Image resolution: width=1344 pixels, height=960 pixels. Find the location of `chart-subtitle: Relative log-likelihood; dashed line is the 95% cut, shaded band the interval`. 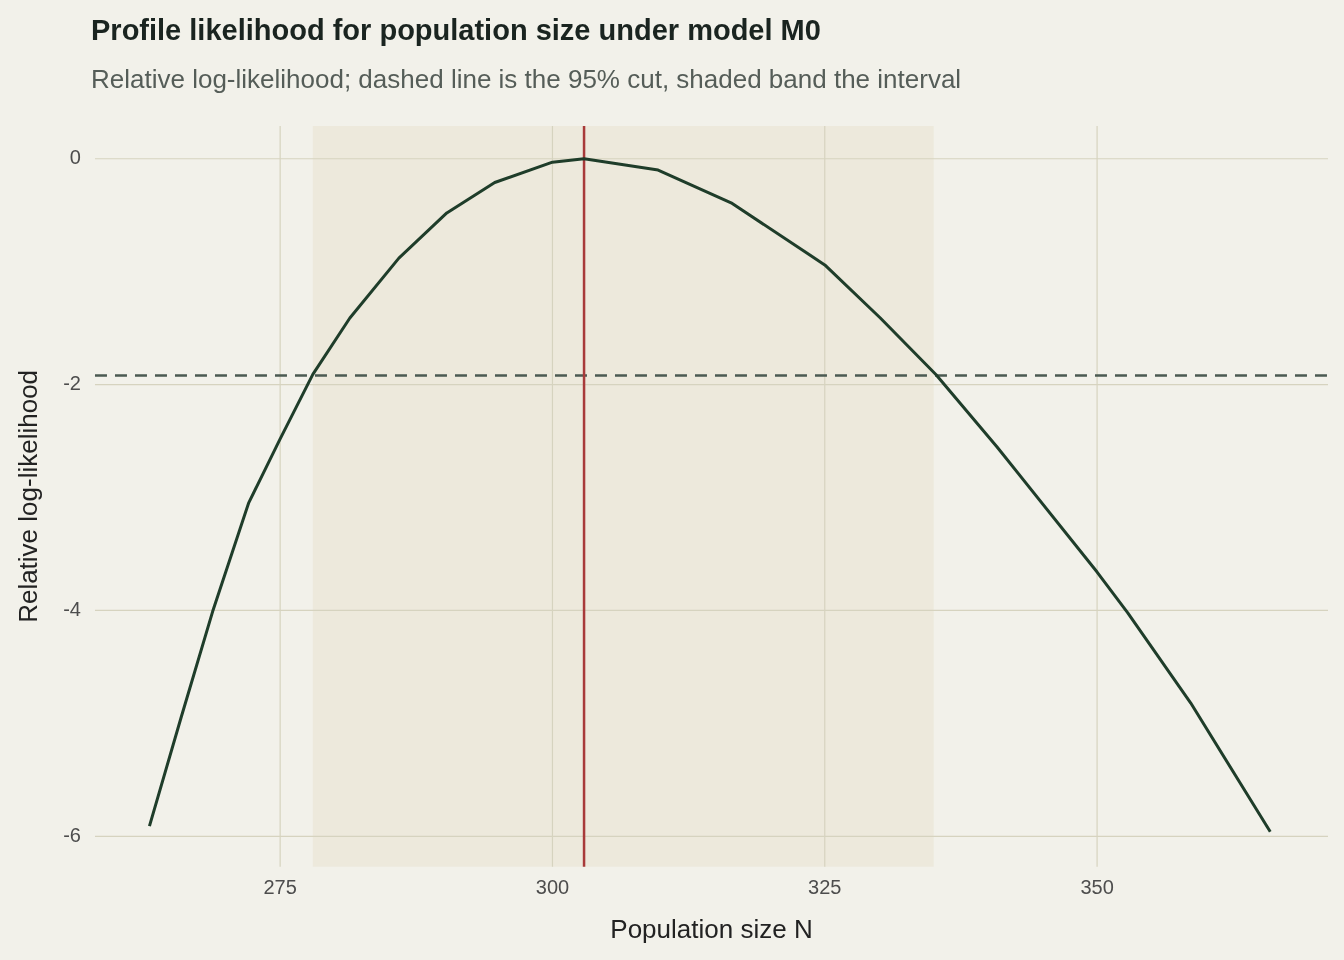

chart-subtitle: Relative log-likelihood; dashed line is the 95% cut, shaded band the interval is located at coordinates (526, 79).